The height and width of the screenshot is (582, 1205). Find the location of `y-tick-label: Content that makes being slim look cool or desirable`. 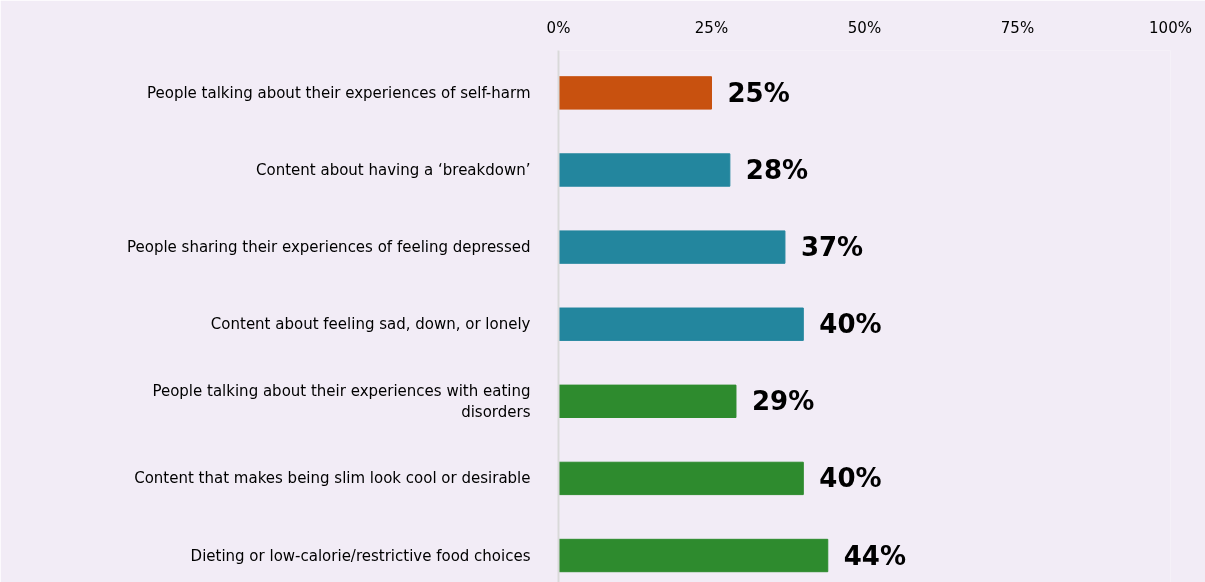

y-tick-label: Content that makes being slim look cool or desirable is located at coordinates (332, 478).